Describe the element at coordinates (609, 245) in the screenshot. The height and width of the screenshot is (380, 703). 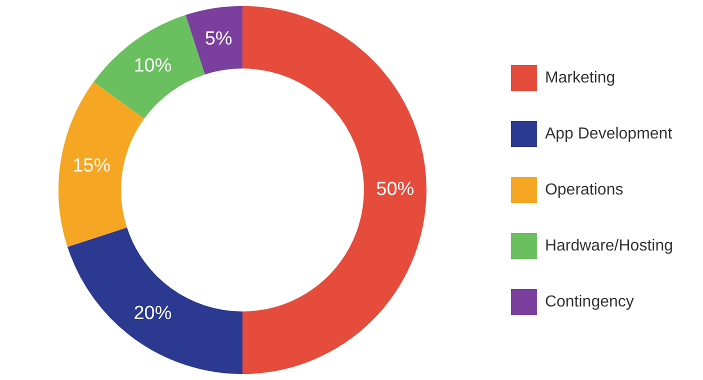
I see `legend-label: Hardware/Hosting` at that location.